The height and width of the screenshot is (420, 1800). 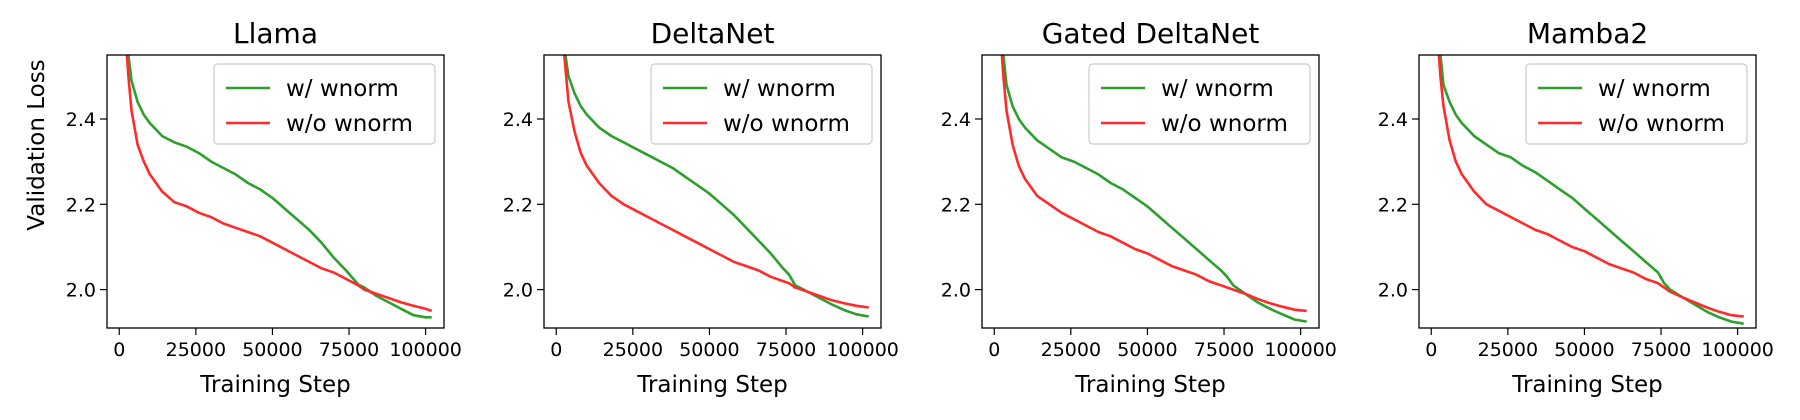 What do you see at coordinates (37, 144) in the screenshot?
I see `y-axis-label: Validation Loss` at bounding box center [37, 144].